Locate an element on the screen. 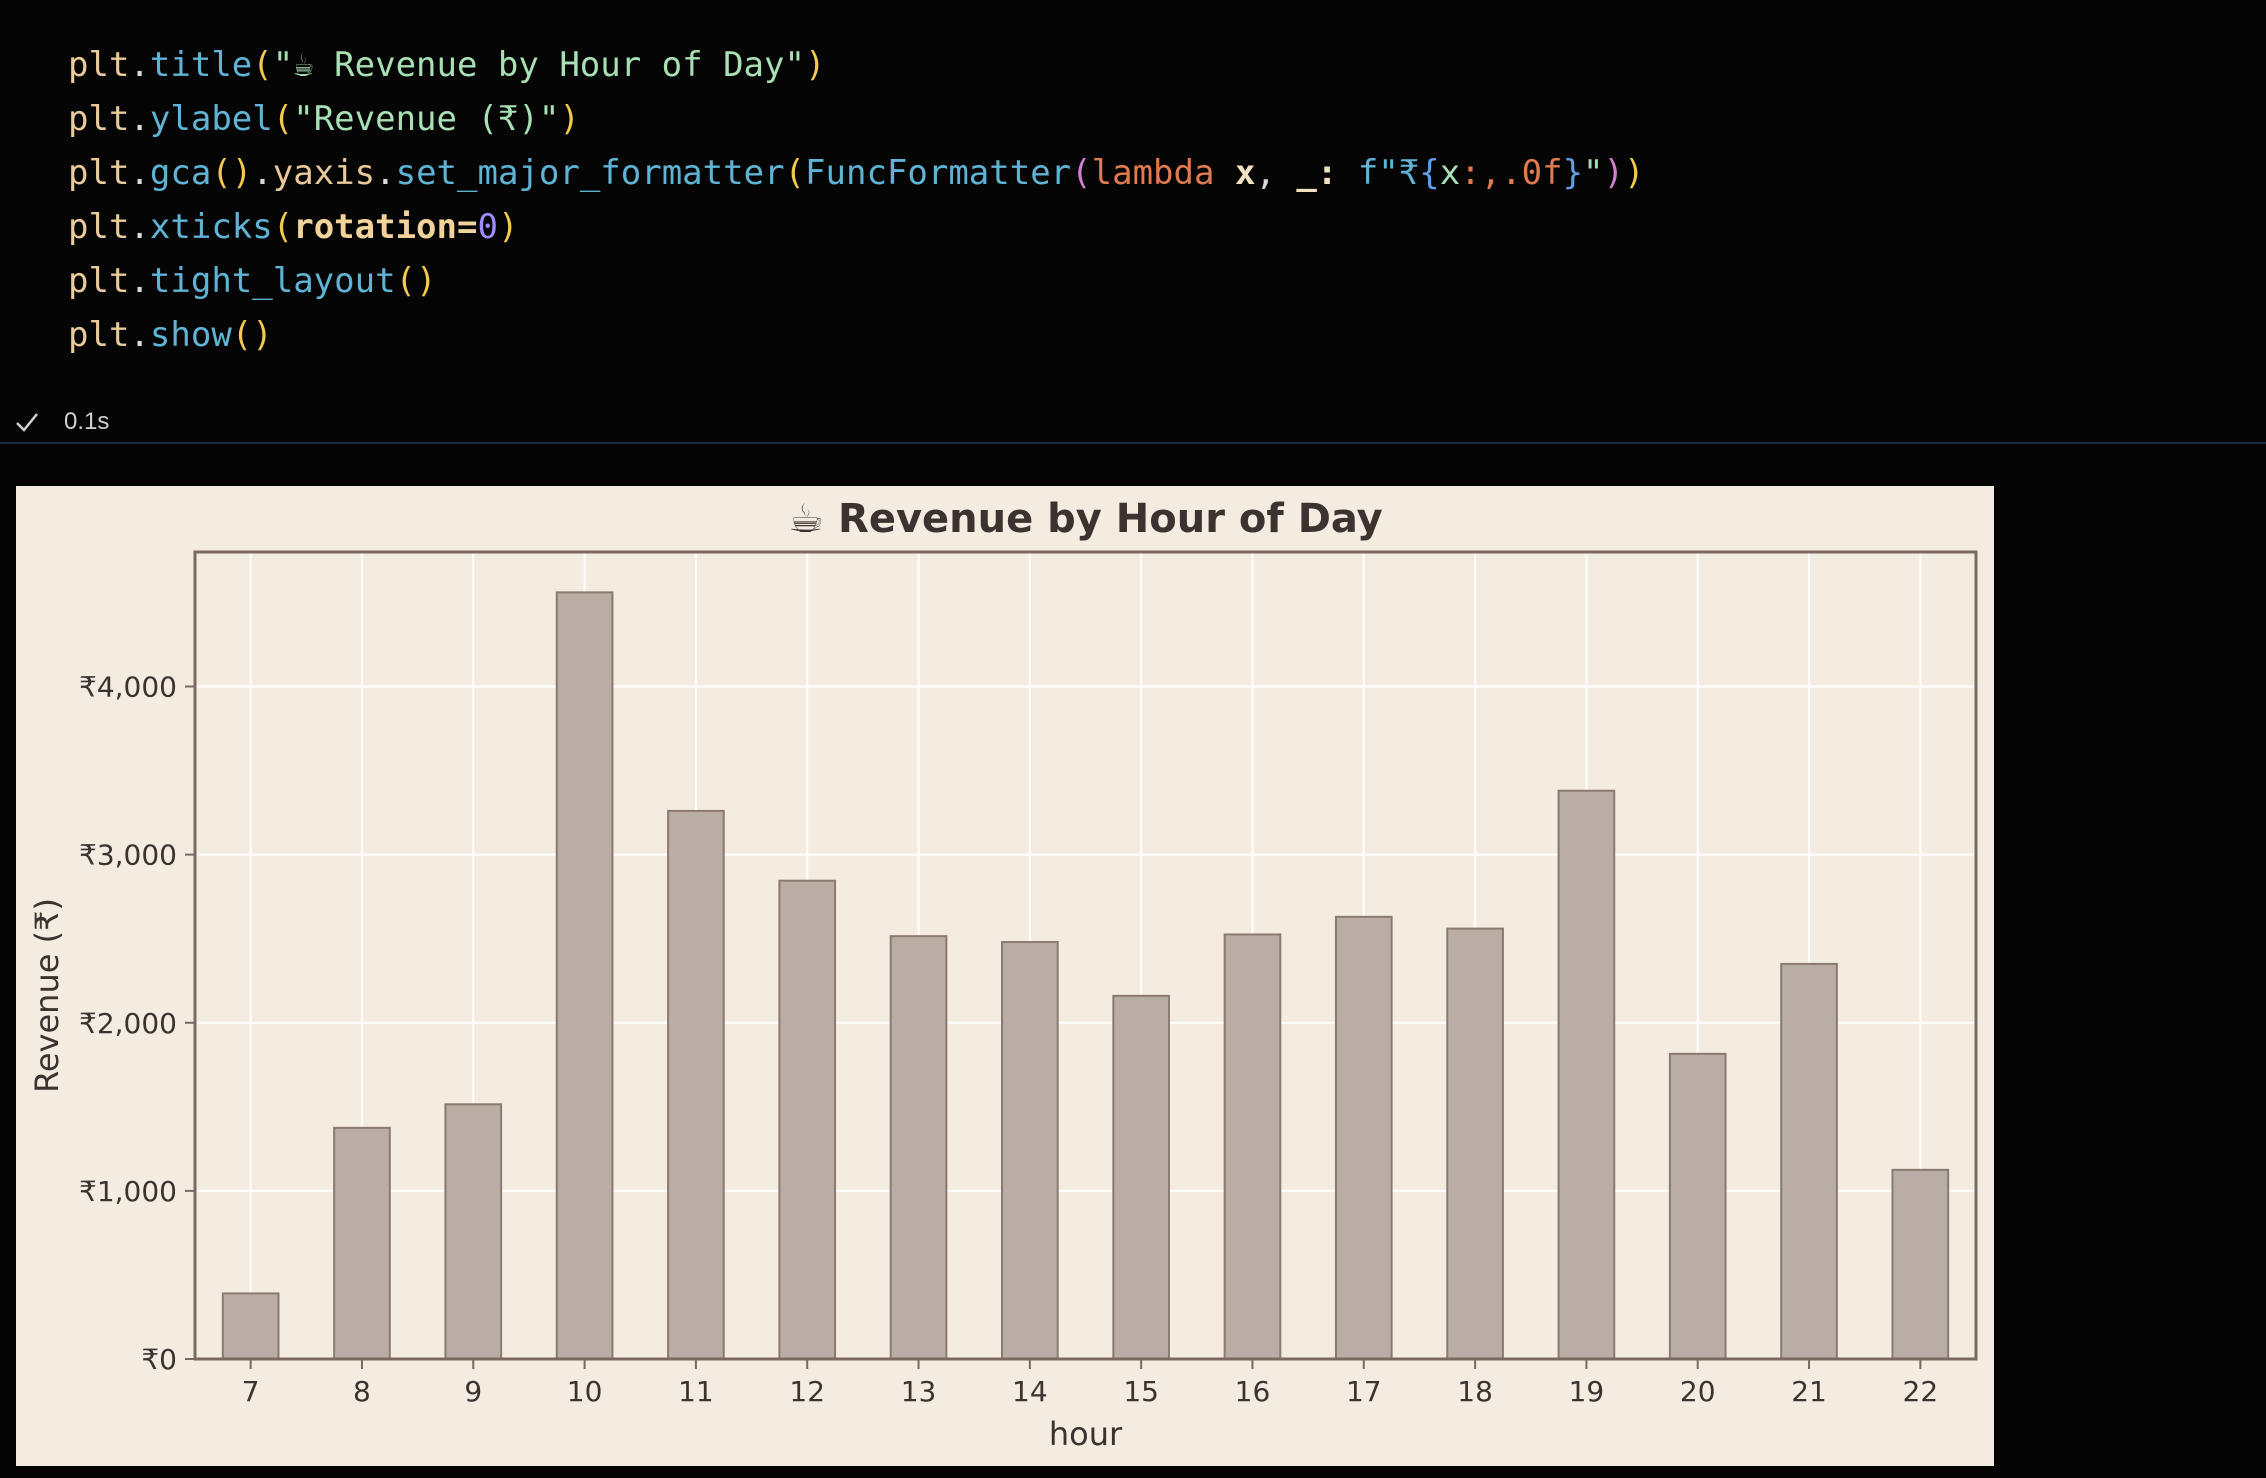  code-token: tight_layout is located at coordinates (272, 281).